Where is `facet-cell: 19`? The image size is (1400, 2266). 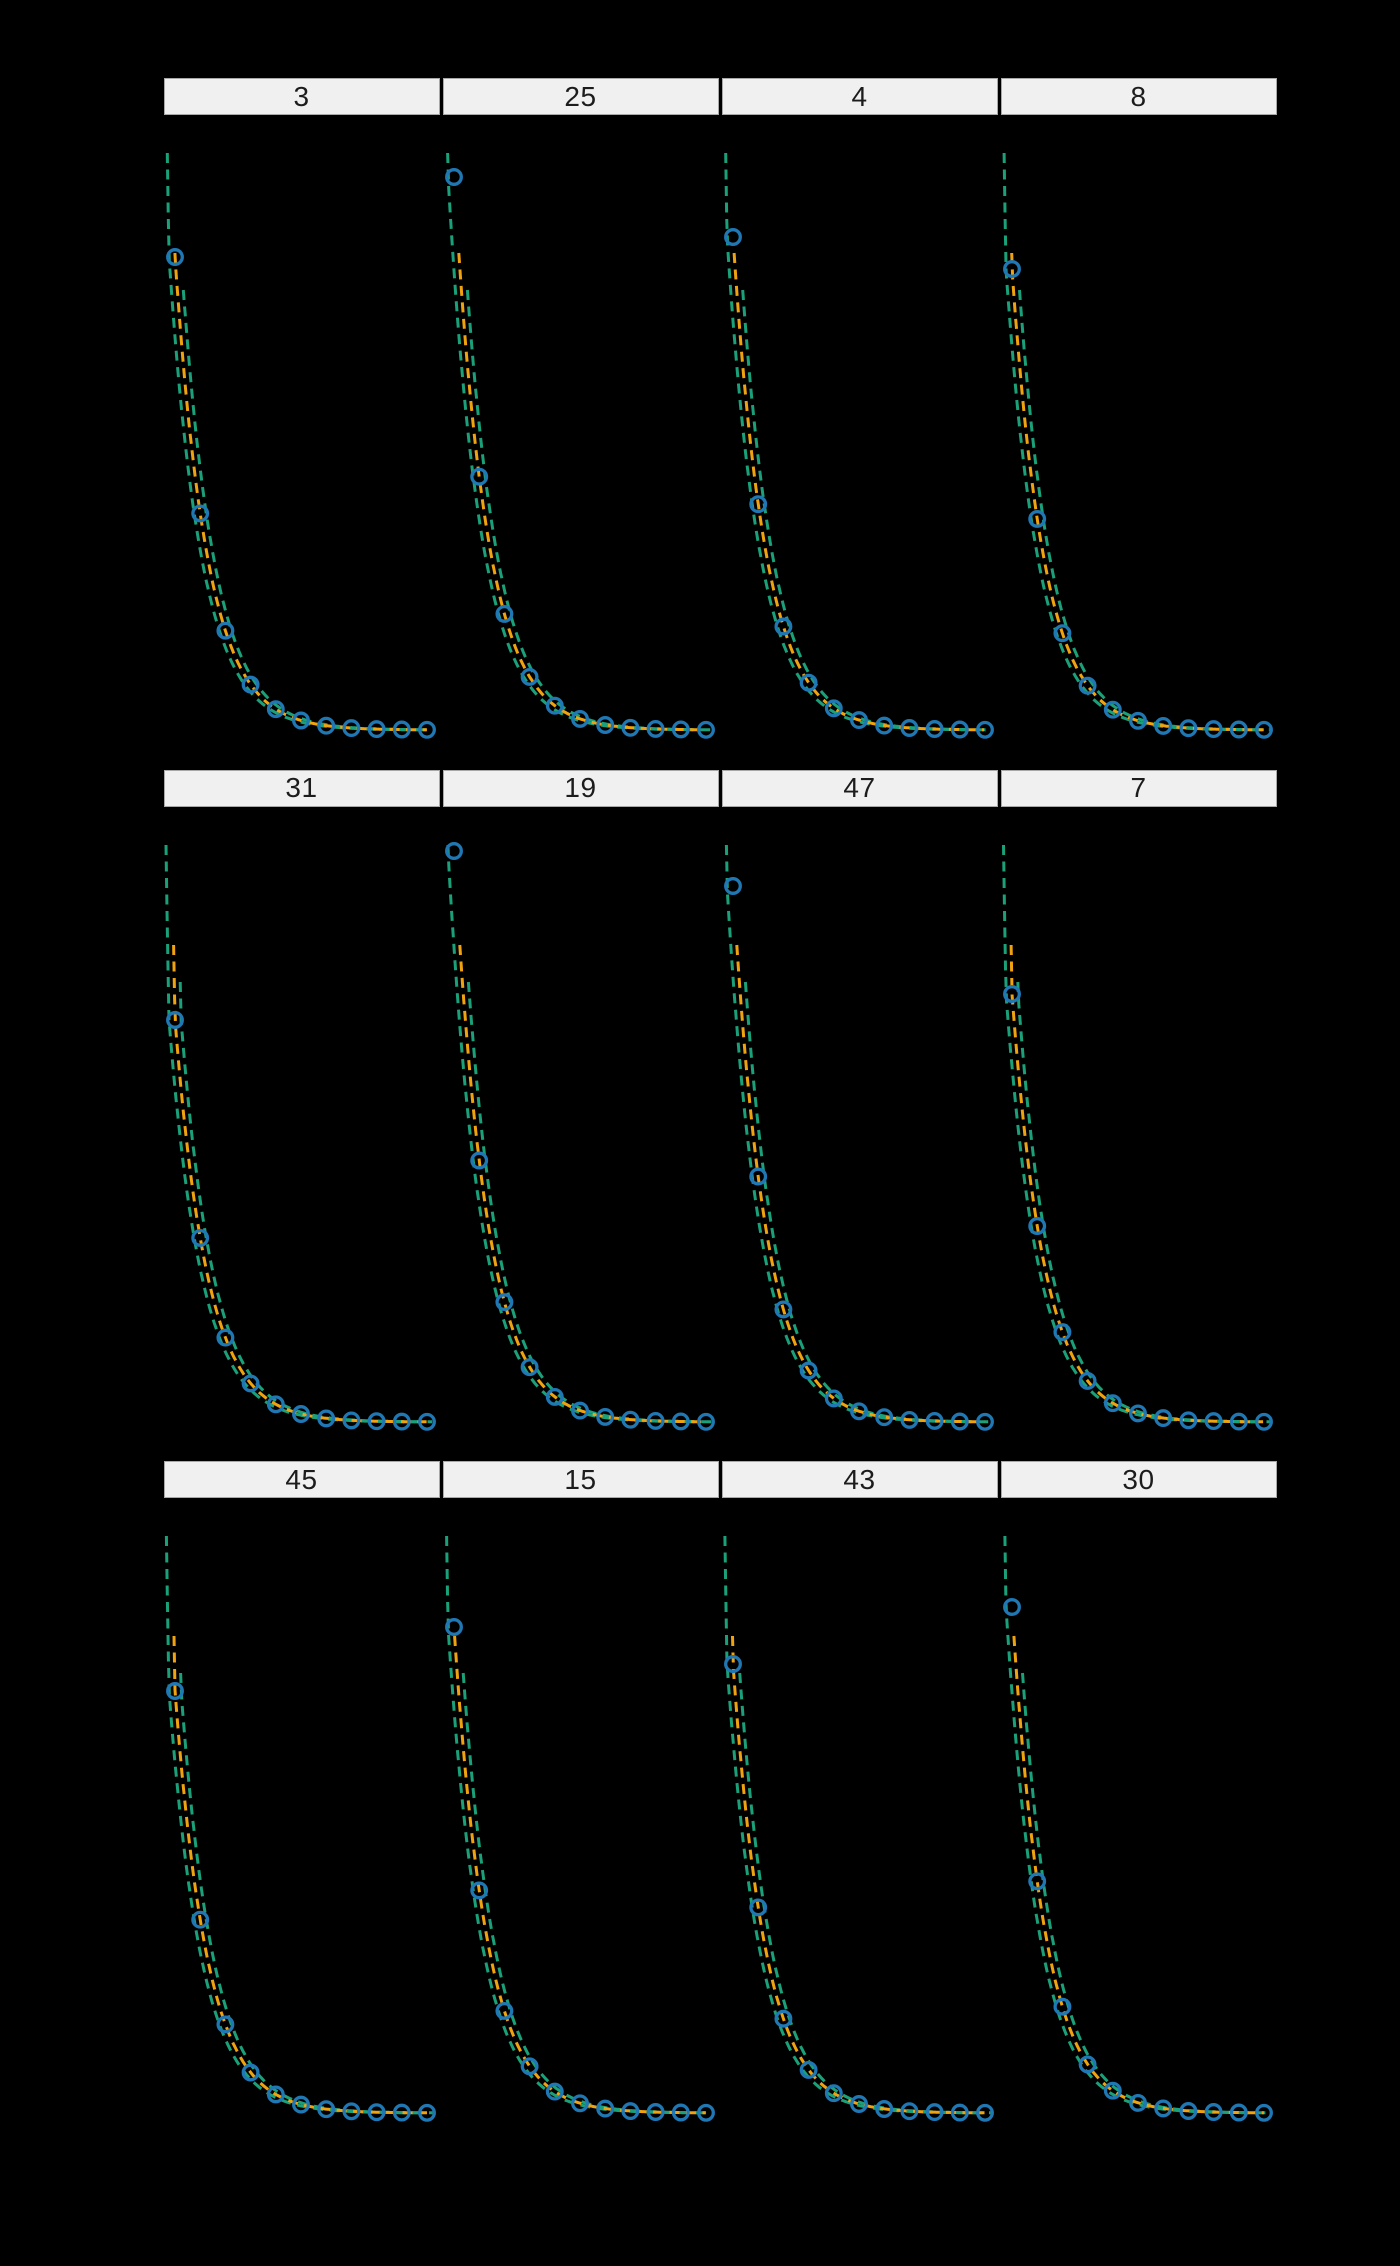
facet-cell: 19 is located at coordinates (580, 1106).